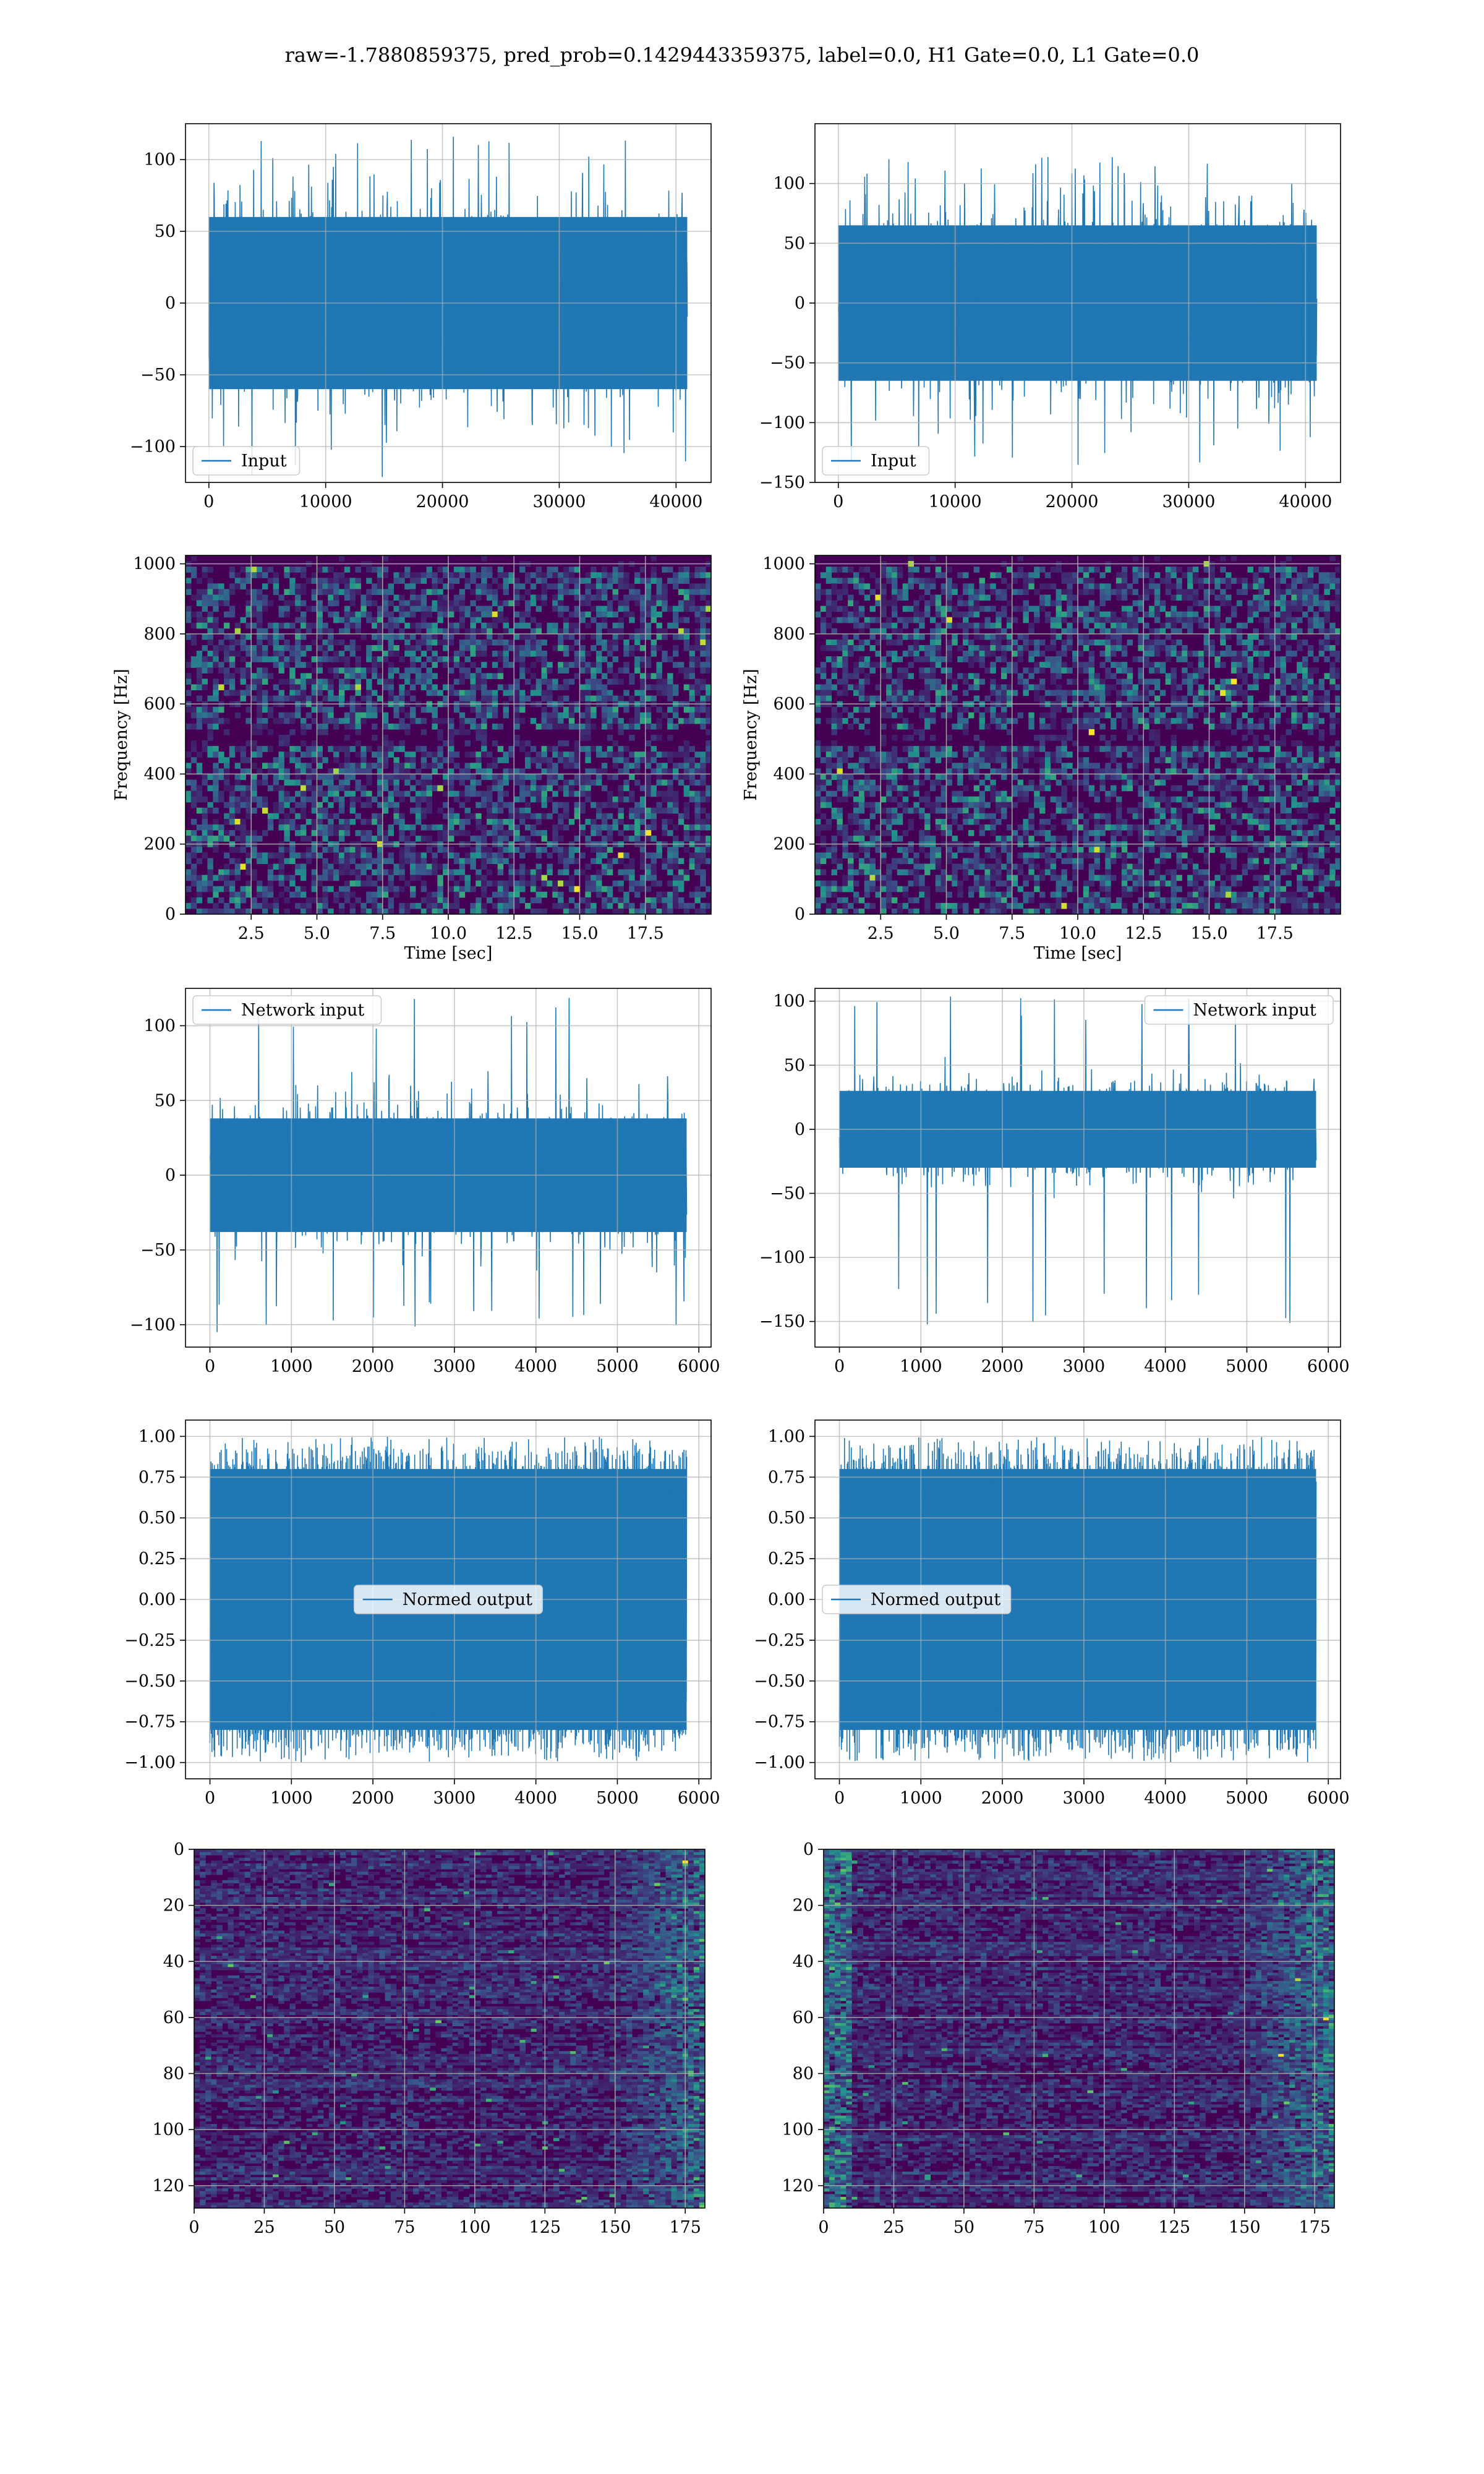 Image resolution: width=1484 pixels, height=2474 pixels. Describe the element at coordinates (264, 462) in the screenshot. I see `legend-label: Input` at that location.